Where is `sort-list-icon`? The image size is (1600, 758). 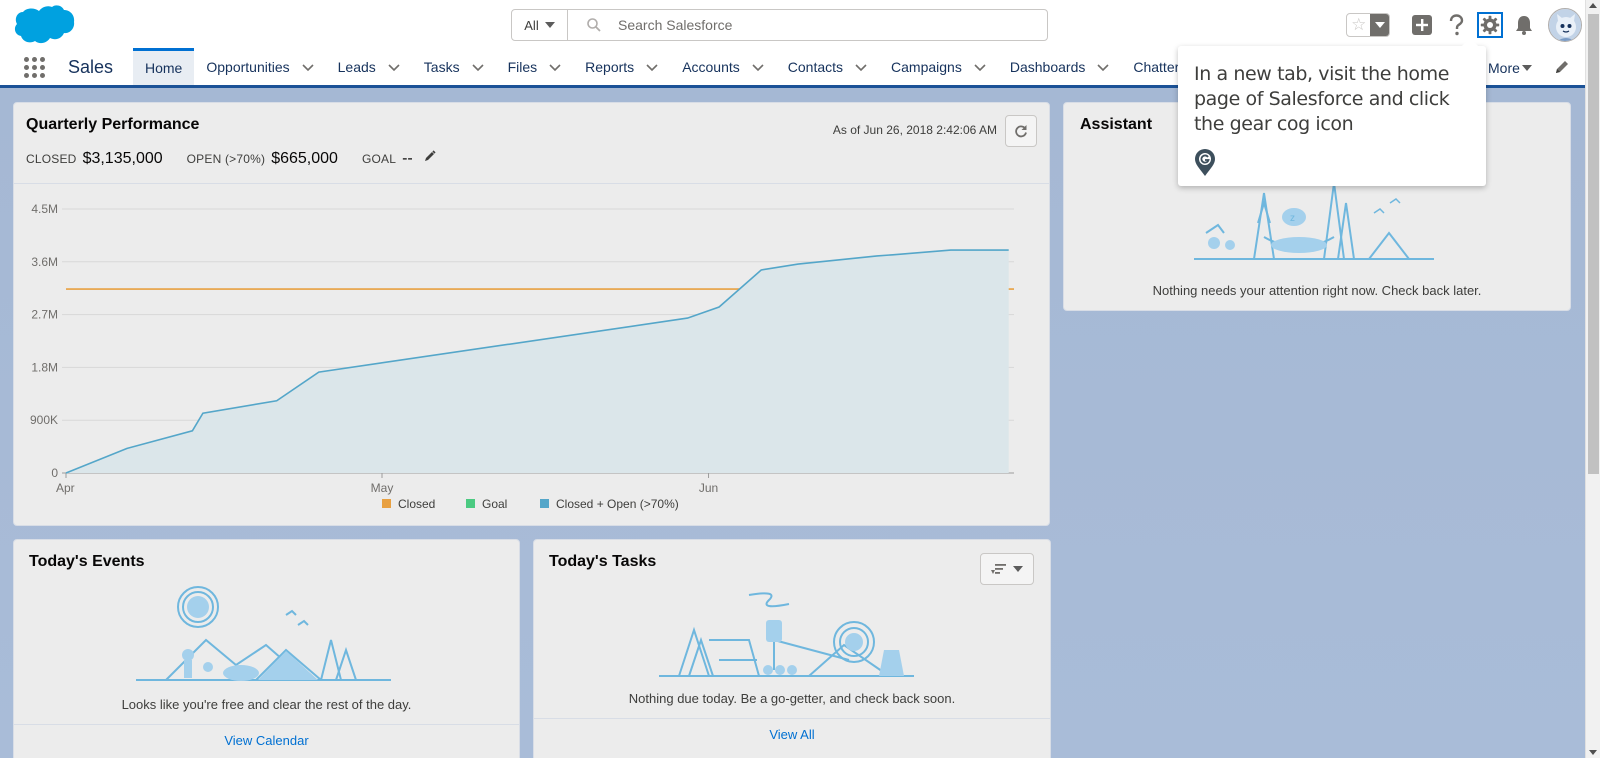 sort-list-icon is located at coordinates (998, 569).